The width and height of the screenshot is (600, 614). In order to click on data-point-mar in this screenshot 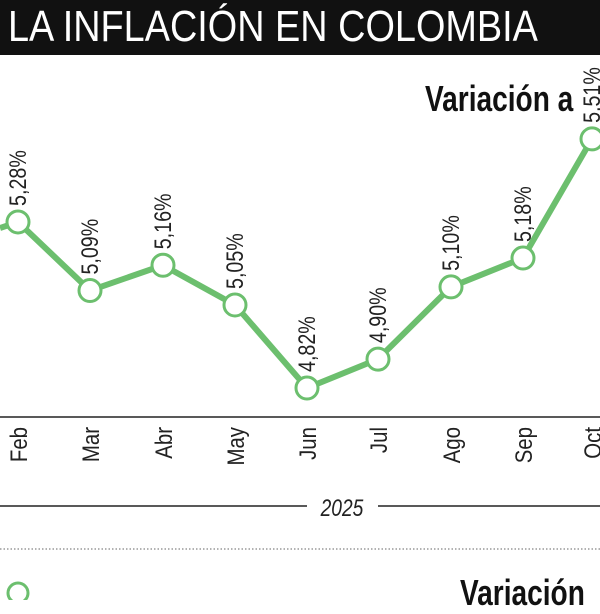, I will do `click(90, 291)`.